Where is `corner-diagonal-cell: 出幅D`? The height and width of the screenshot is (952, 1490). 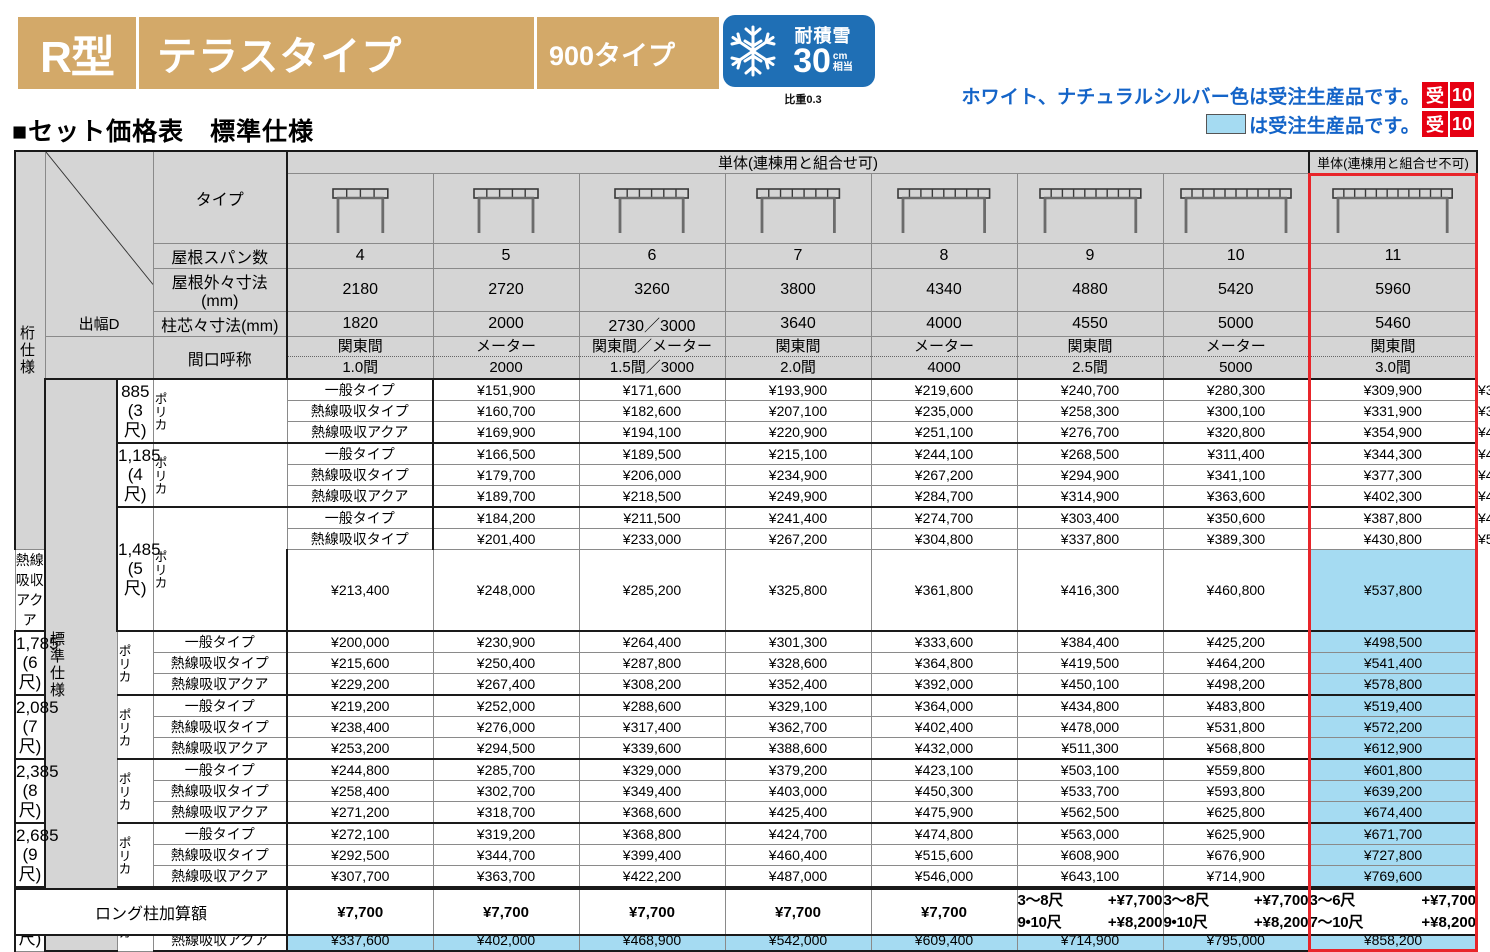 corner-diagonal-cell: 出幅D is located at coordinates (99, 244).